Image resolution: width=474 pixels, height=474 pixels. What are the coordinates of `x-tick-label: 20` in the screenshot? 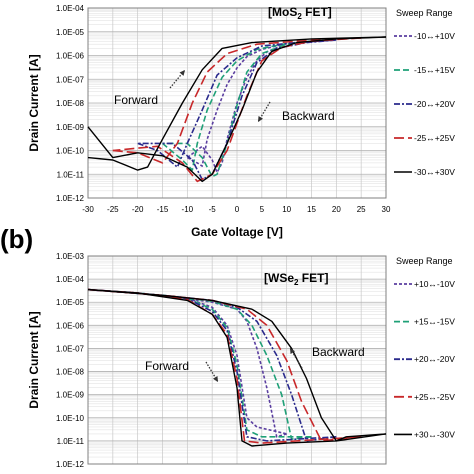 It's located at (336, 209).